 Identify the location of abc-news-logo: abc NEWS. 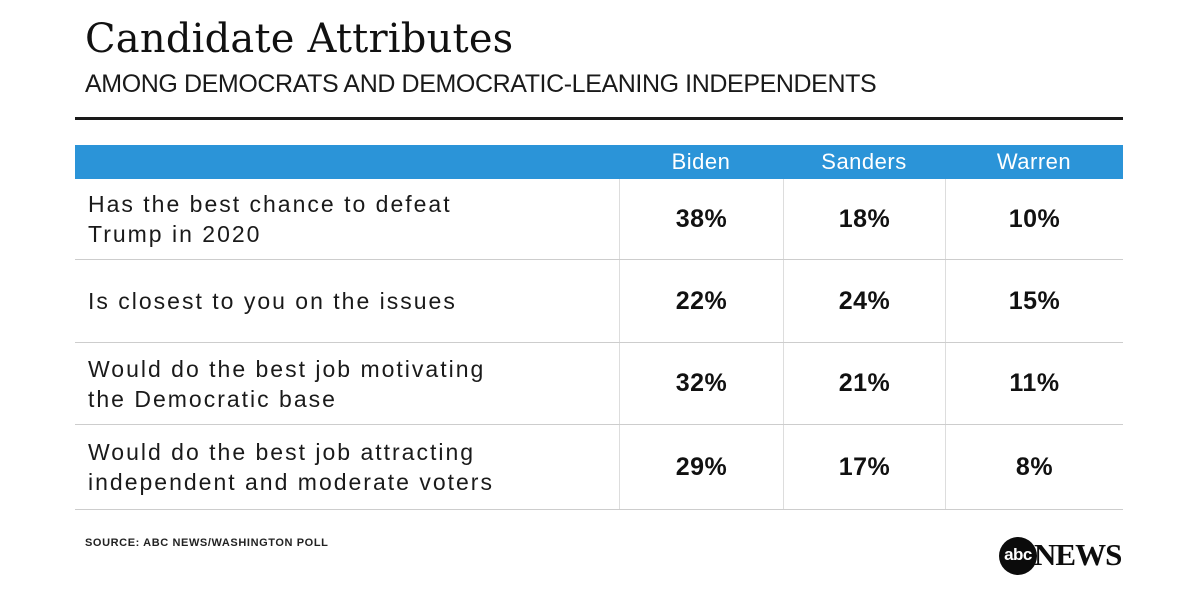
(1060, 556).